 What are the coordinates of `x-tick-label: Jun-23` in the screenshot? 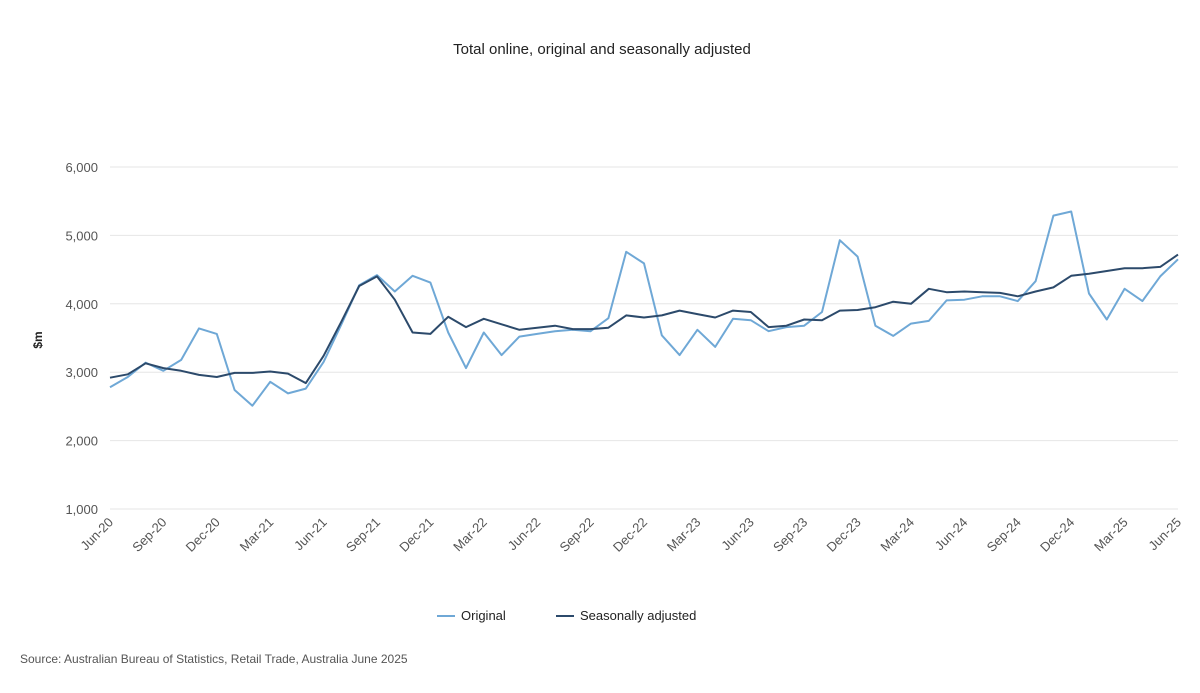 It's located at (737, 534).